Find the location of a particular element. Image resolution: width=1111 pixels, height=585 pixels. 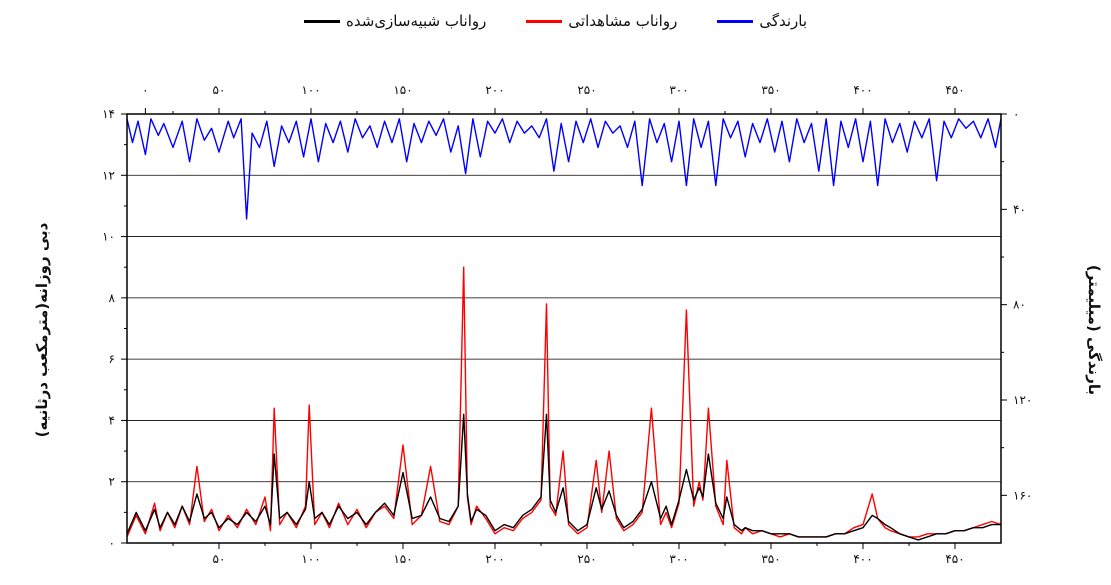

right-tick-label: ۱۲۰ is located at coordinates (1022, 400).